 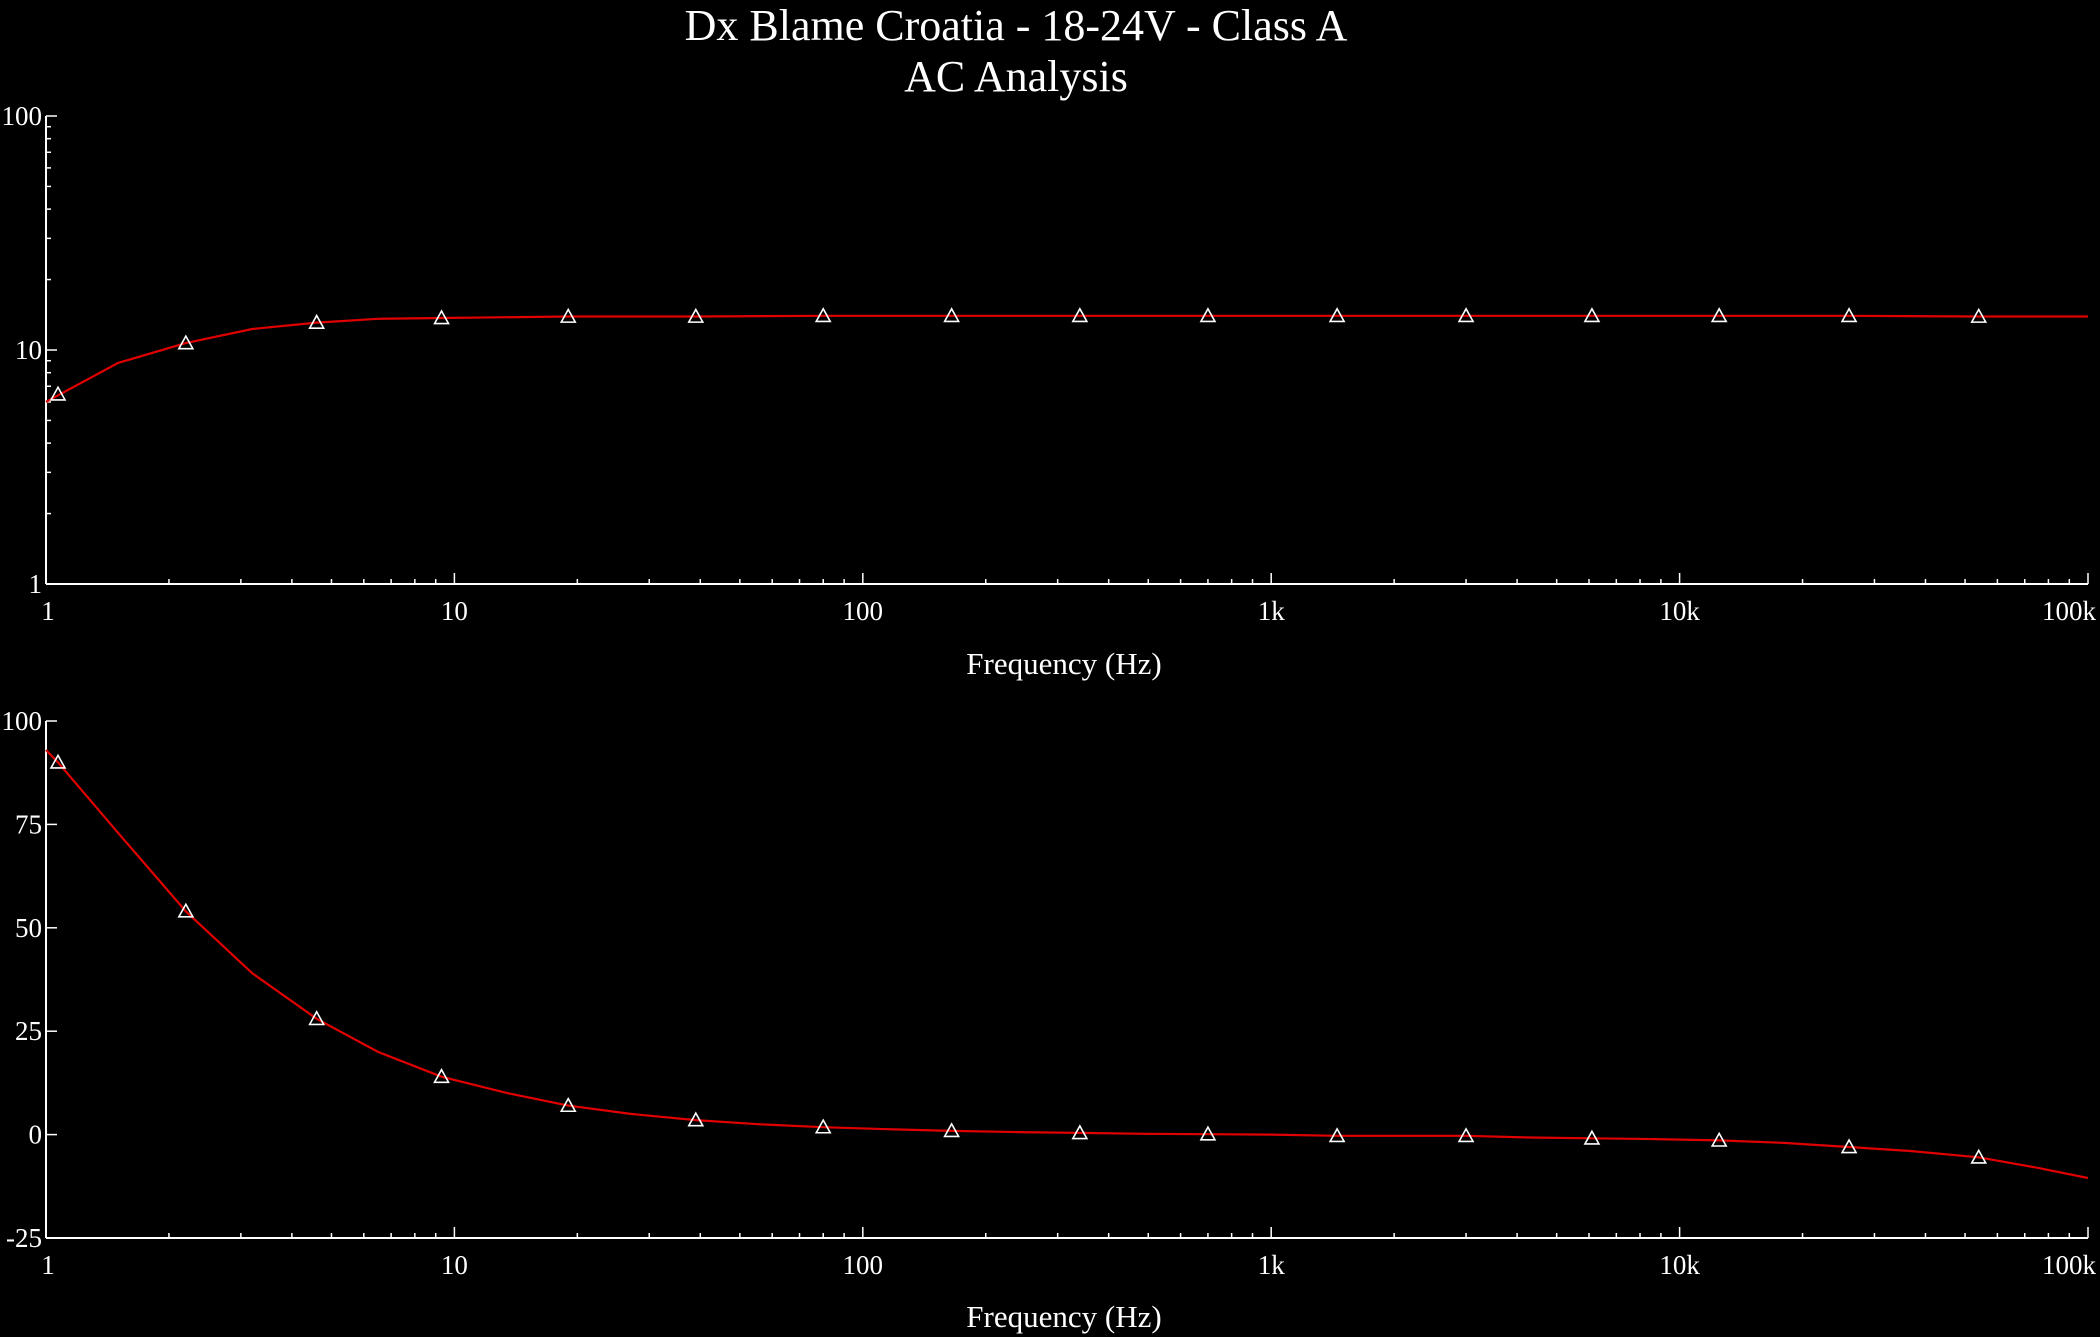 What do you see at coordinates (28, 824) in the screenshot?
I see `y-tick-label: 75` at bounding box center [28, 824].